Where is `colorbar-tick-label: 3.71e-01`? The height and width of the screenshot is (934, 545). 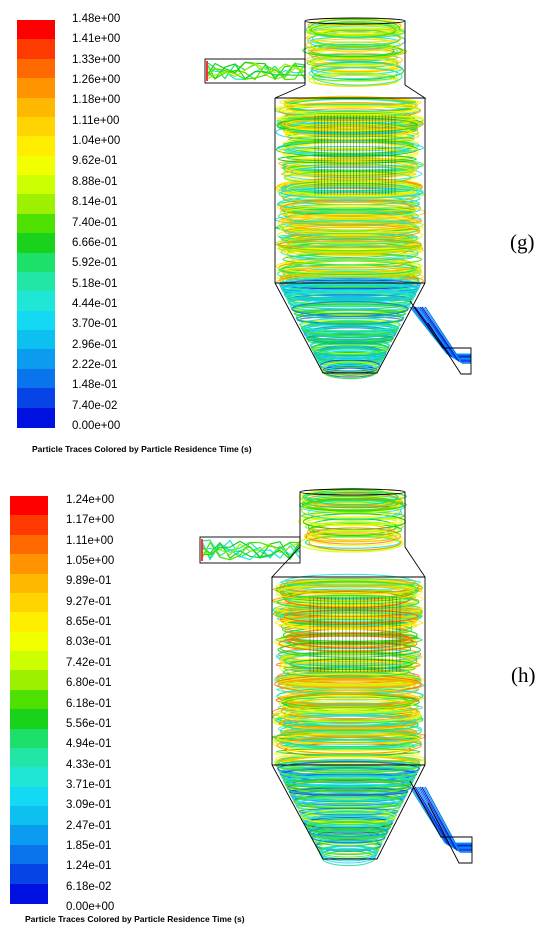 colorbar-tick-label: 3.71e-01 is located at coordinates (89, 784).